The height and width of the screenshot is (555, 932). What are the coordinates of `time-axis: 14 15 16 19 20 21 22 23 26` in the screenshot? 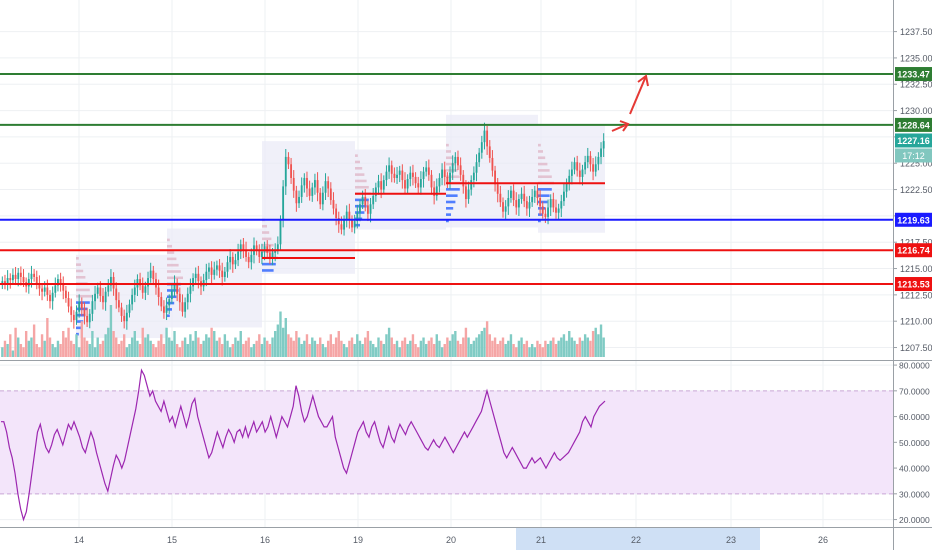 It's located at (451, 539).